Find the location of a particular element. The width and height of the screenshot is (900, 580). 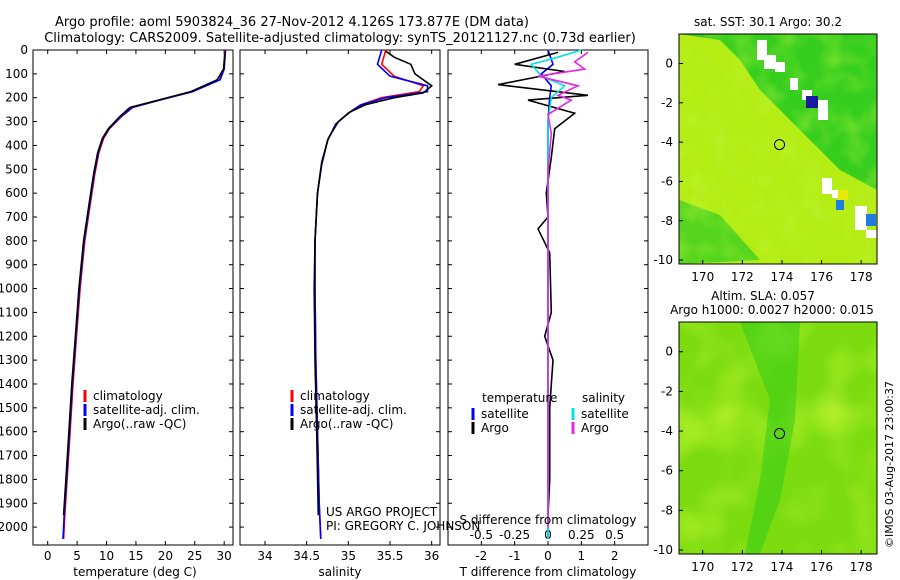

y-tick-label: 1700 is located at coordinates (14, 456).